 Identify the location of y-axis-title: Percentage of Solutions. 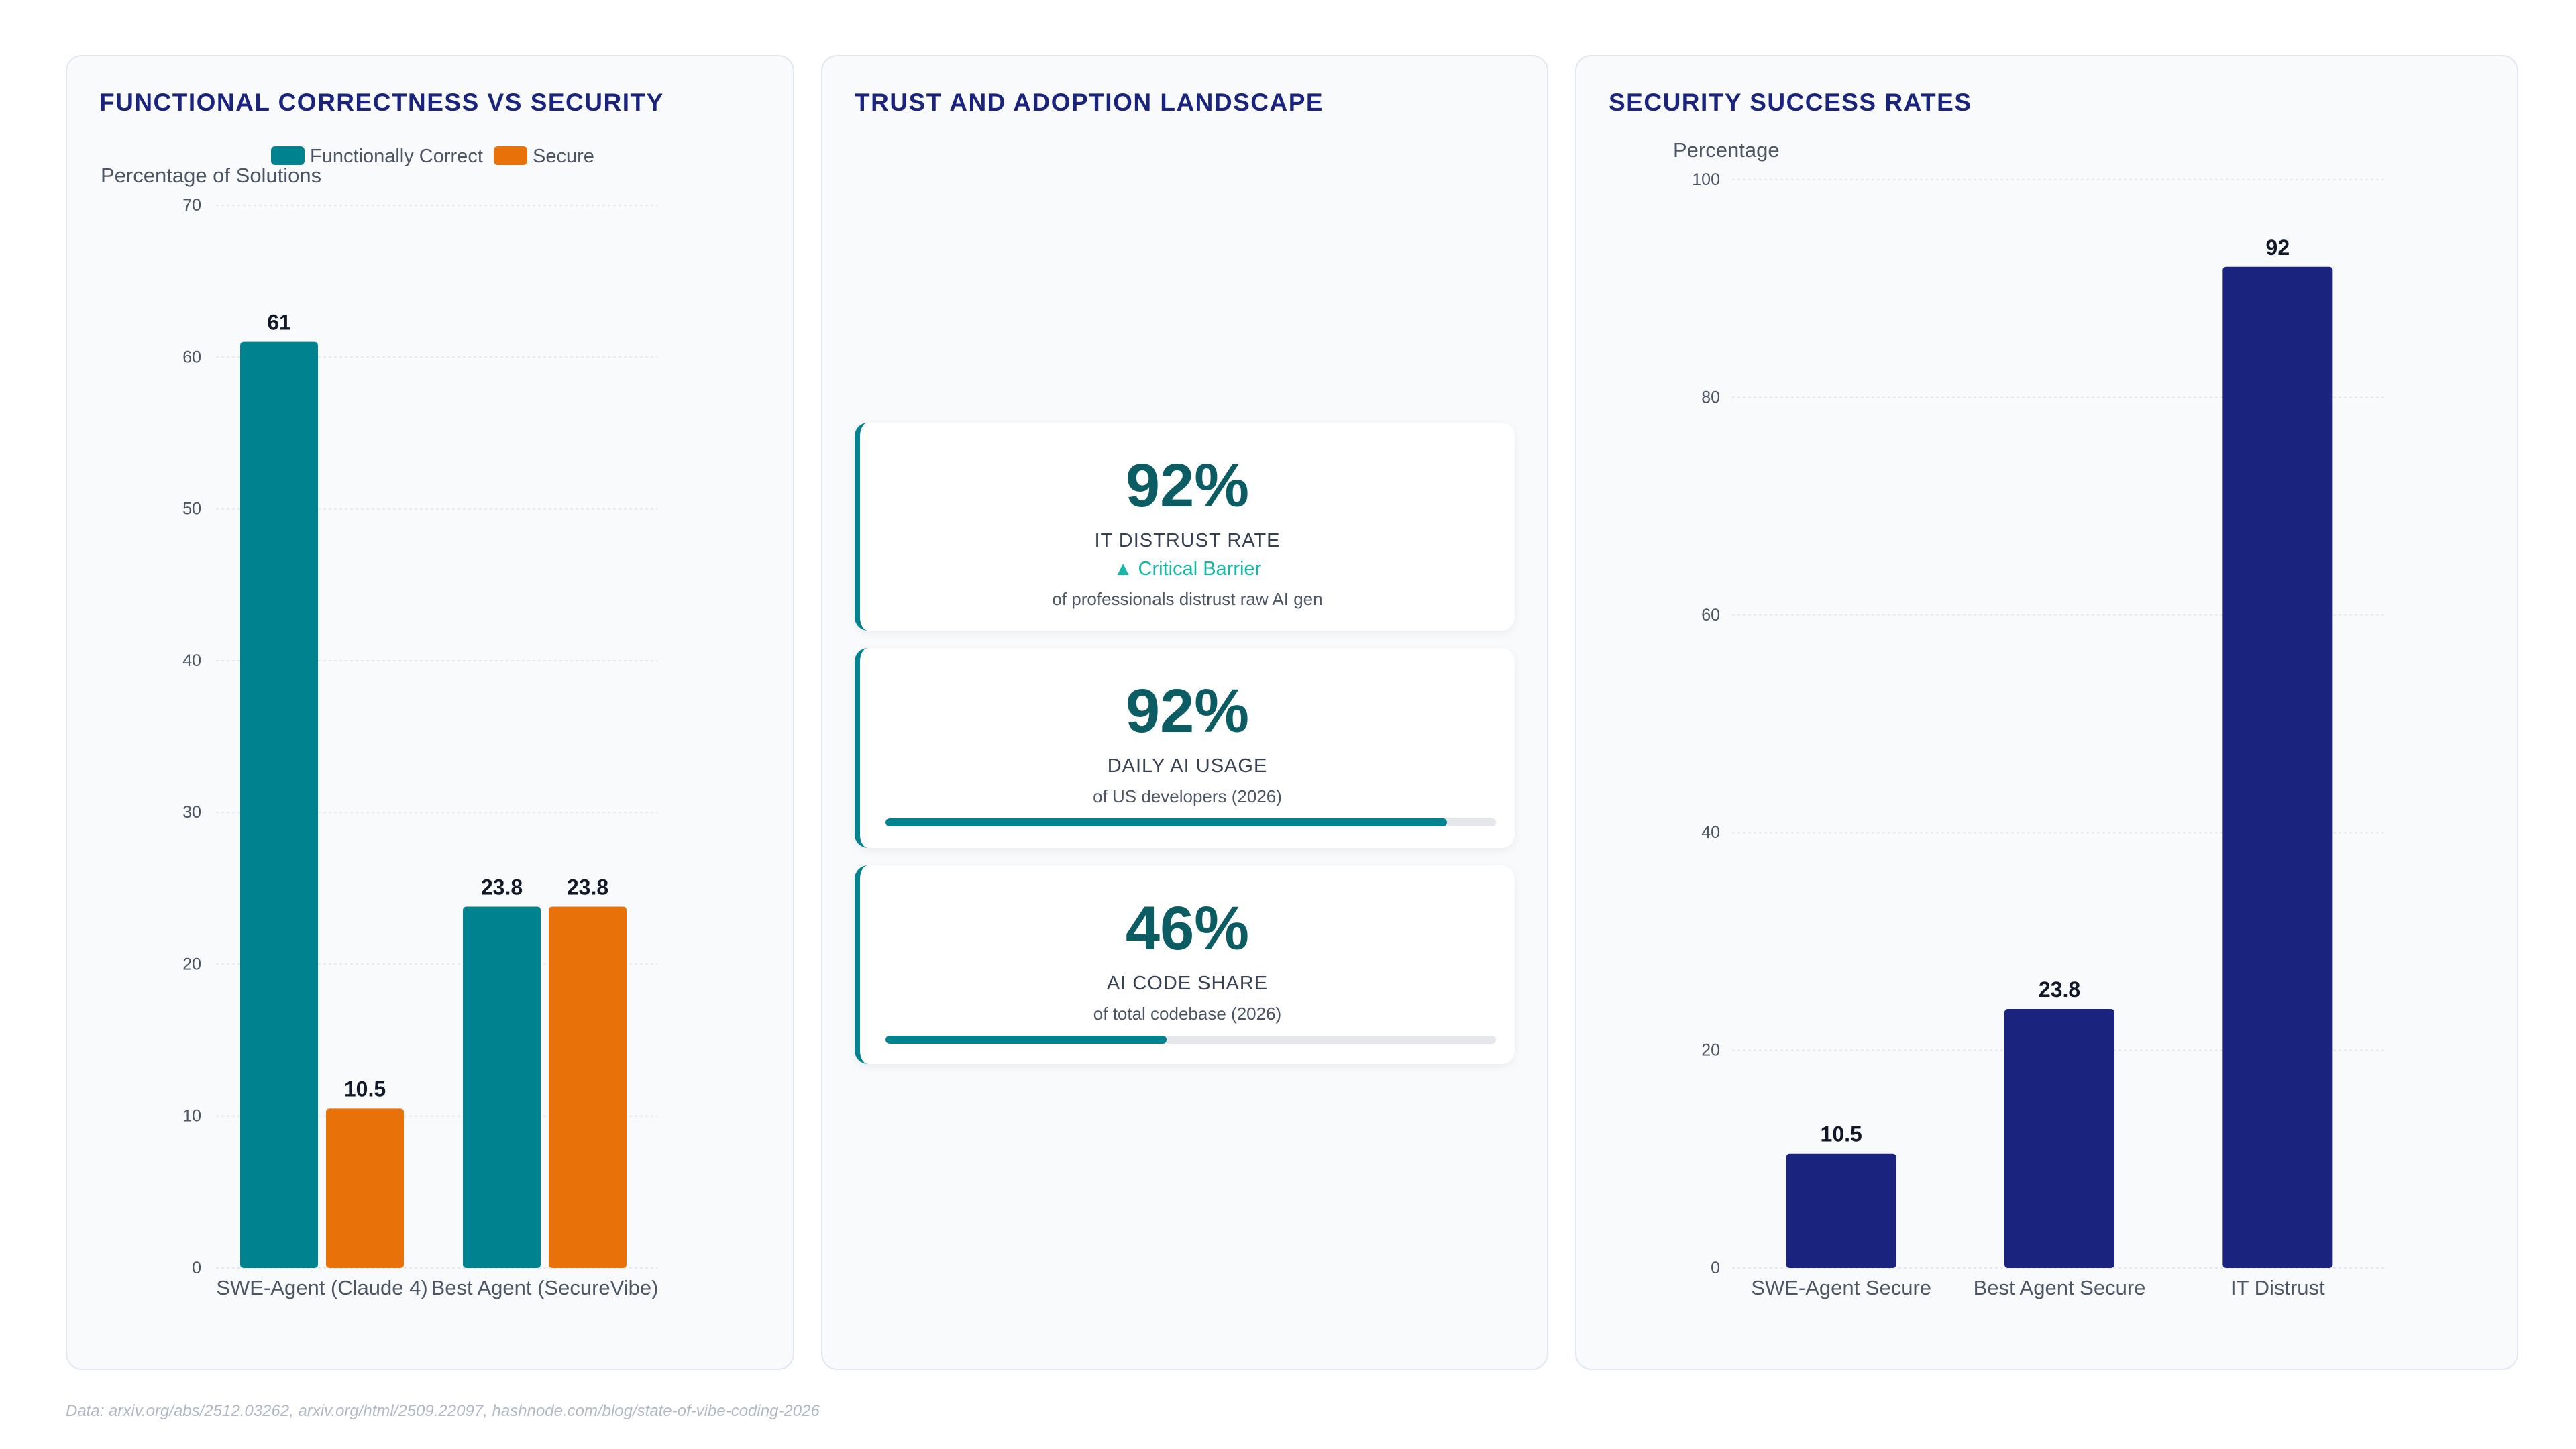
(211, 175).